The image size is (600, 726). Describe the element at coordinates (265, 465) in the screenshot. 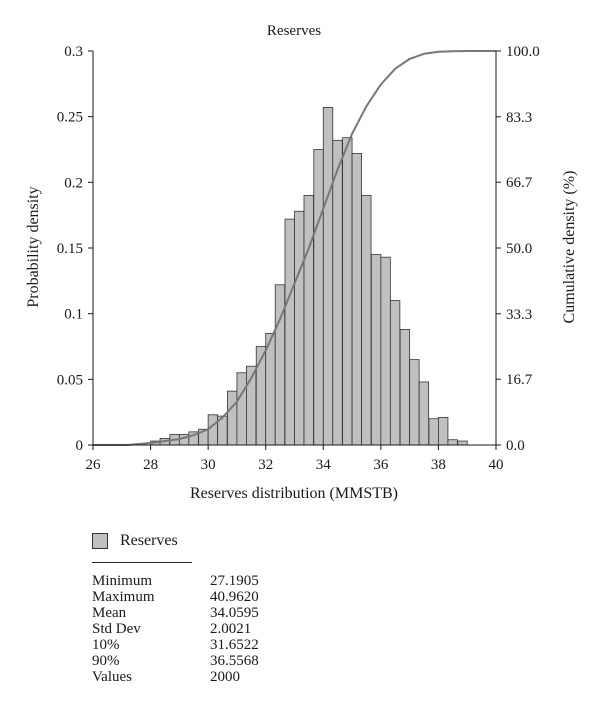

I see `x-tick-label-3: 32` at that location.